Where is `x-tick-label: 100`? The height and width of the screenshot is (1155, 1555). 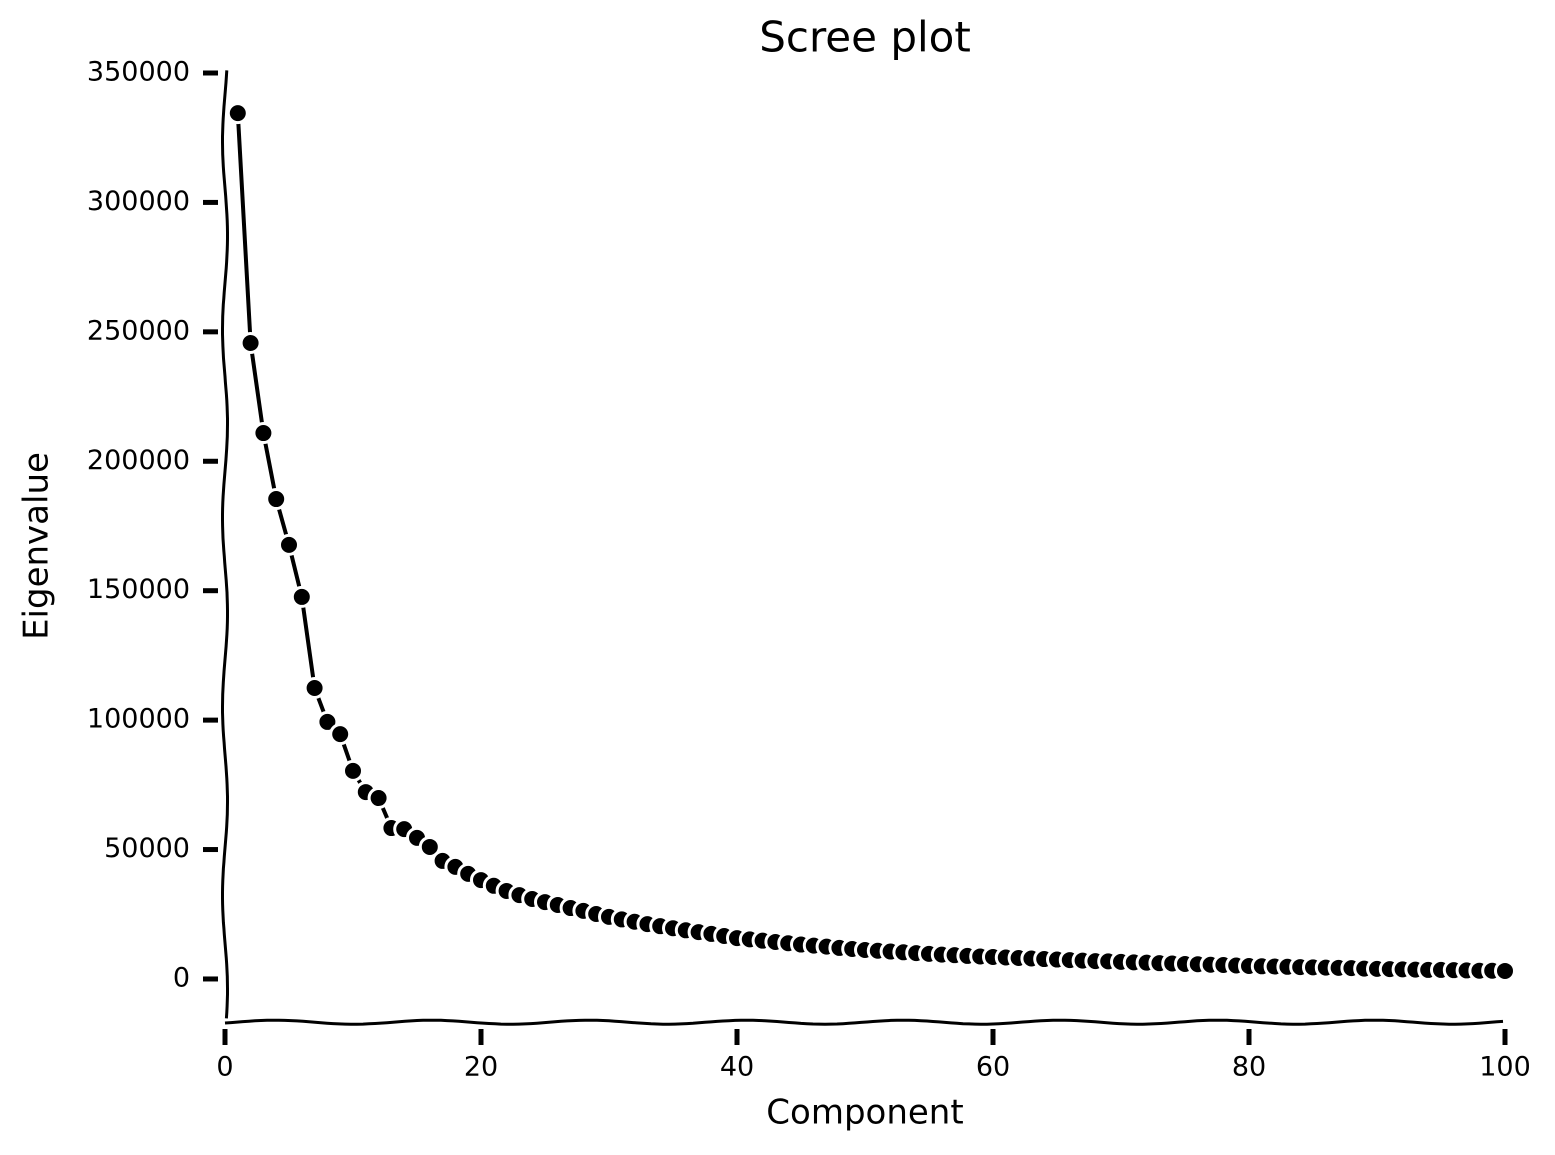 x-tick-label: 100 is located at coordinates (1505, 1067).